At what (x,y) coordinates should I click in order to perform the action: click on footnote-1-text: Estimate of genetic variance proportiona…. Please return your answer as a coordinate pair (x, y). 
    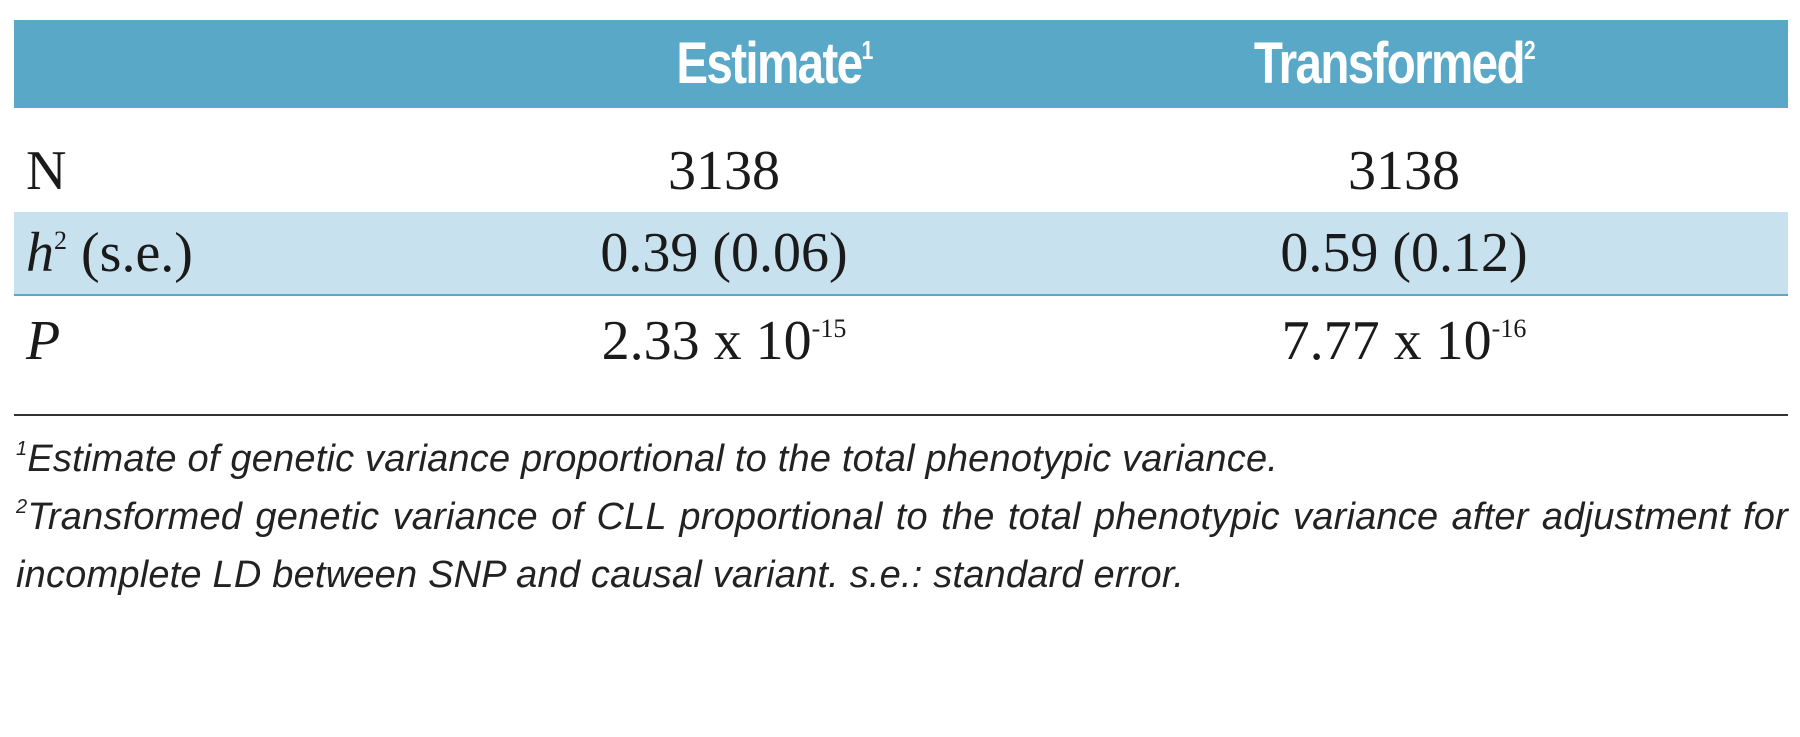
    Looking at the image, I should click on (653, 459).